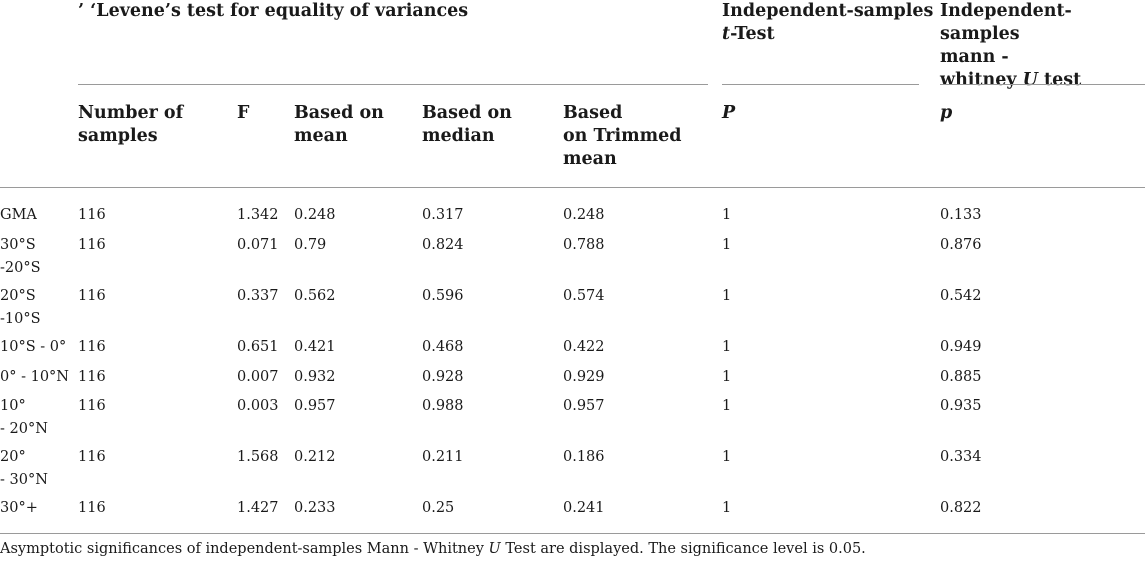  What do you see at coordinates (572, 187) in the screenshot?
I see `column-header-rule` at bounding box center [572, 187].